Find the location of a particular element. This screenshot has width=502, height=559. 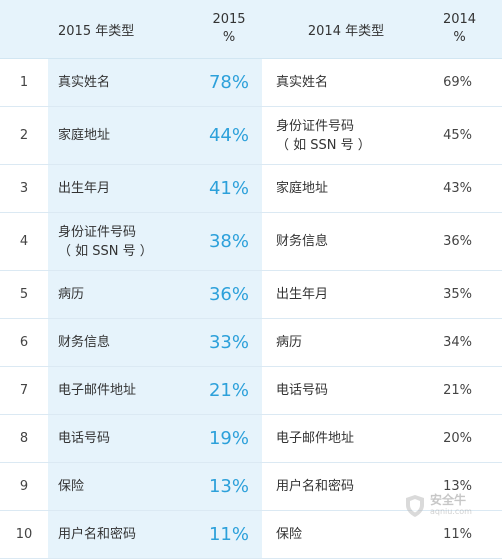

pct-2015-cell: 33% is located at coordinates (229, 343).